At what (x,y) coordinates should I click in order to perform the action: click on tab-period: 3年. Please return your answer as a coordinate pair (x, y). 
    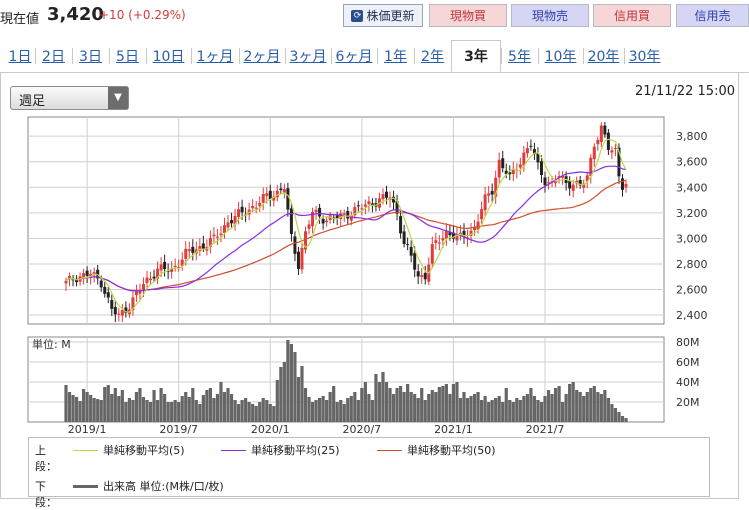
    Looking at the image, I should click on (476, 56).